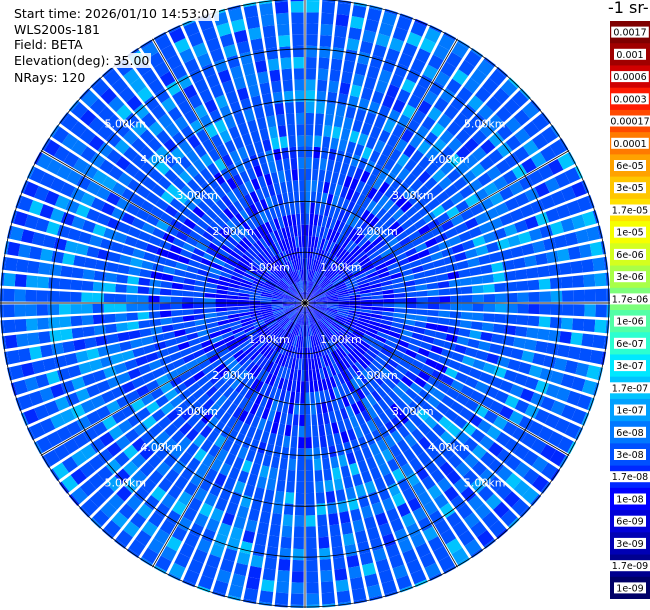 The width and height of the screenshot is (650, 610). Describe the element at coordinates (629, 433) in the screenshot. I see `colorbar-tick-label: 6e-08` at that location.